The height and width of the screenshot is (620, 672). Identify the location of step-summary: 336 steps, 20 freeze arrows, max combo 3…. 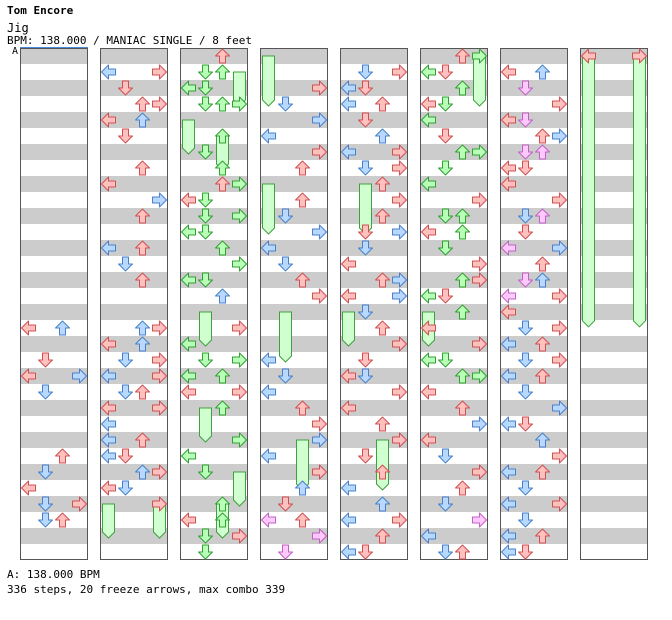
(146, 589).